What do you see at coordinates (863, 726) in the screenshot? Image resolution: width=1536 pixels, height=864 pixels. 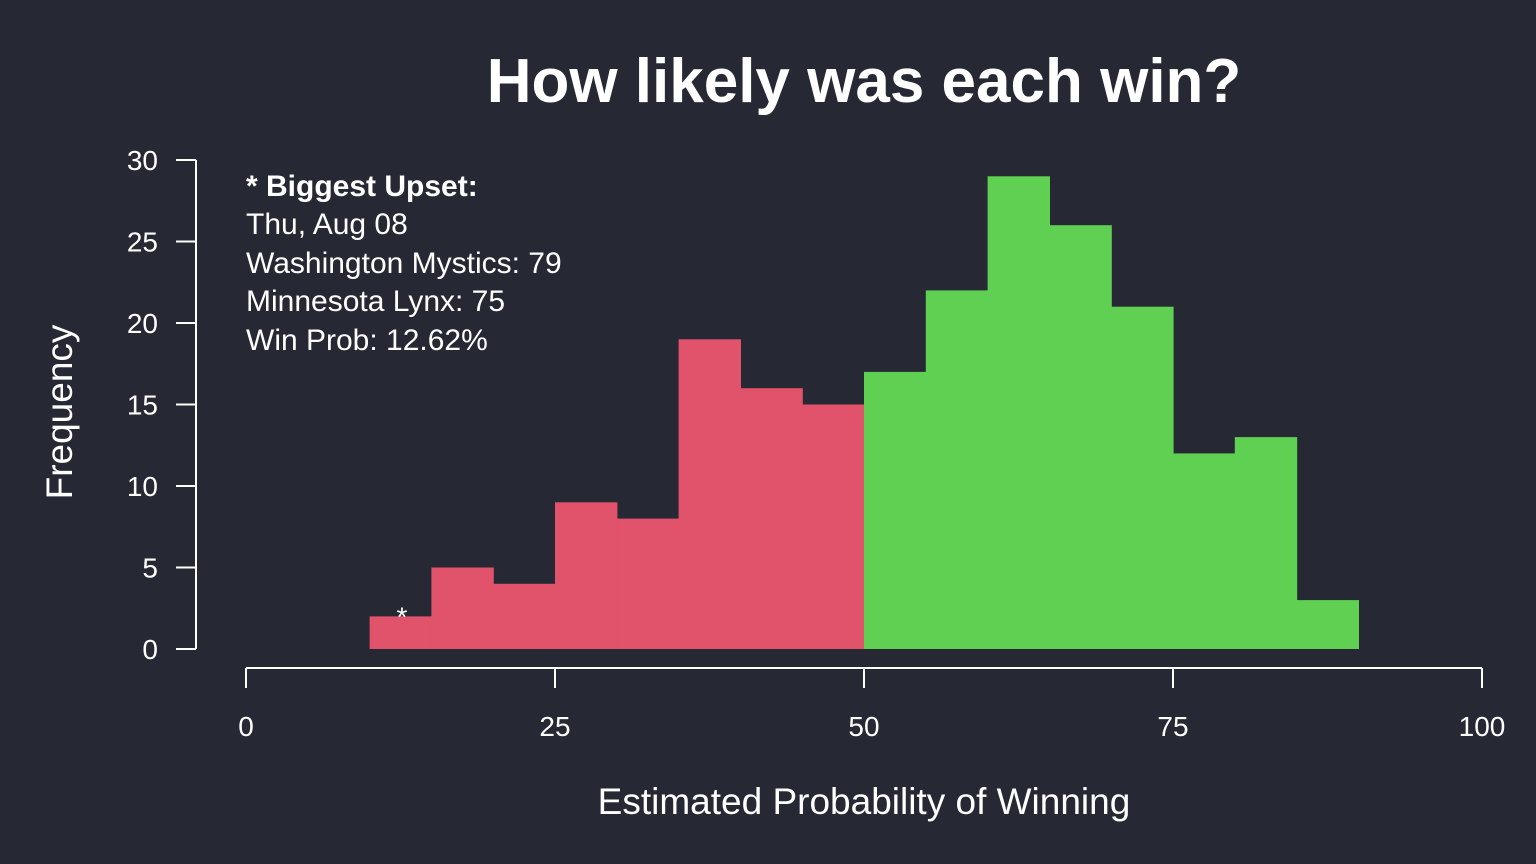 I see `x-tick-label-2: 50` at bounding box center [863, 726].